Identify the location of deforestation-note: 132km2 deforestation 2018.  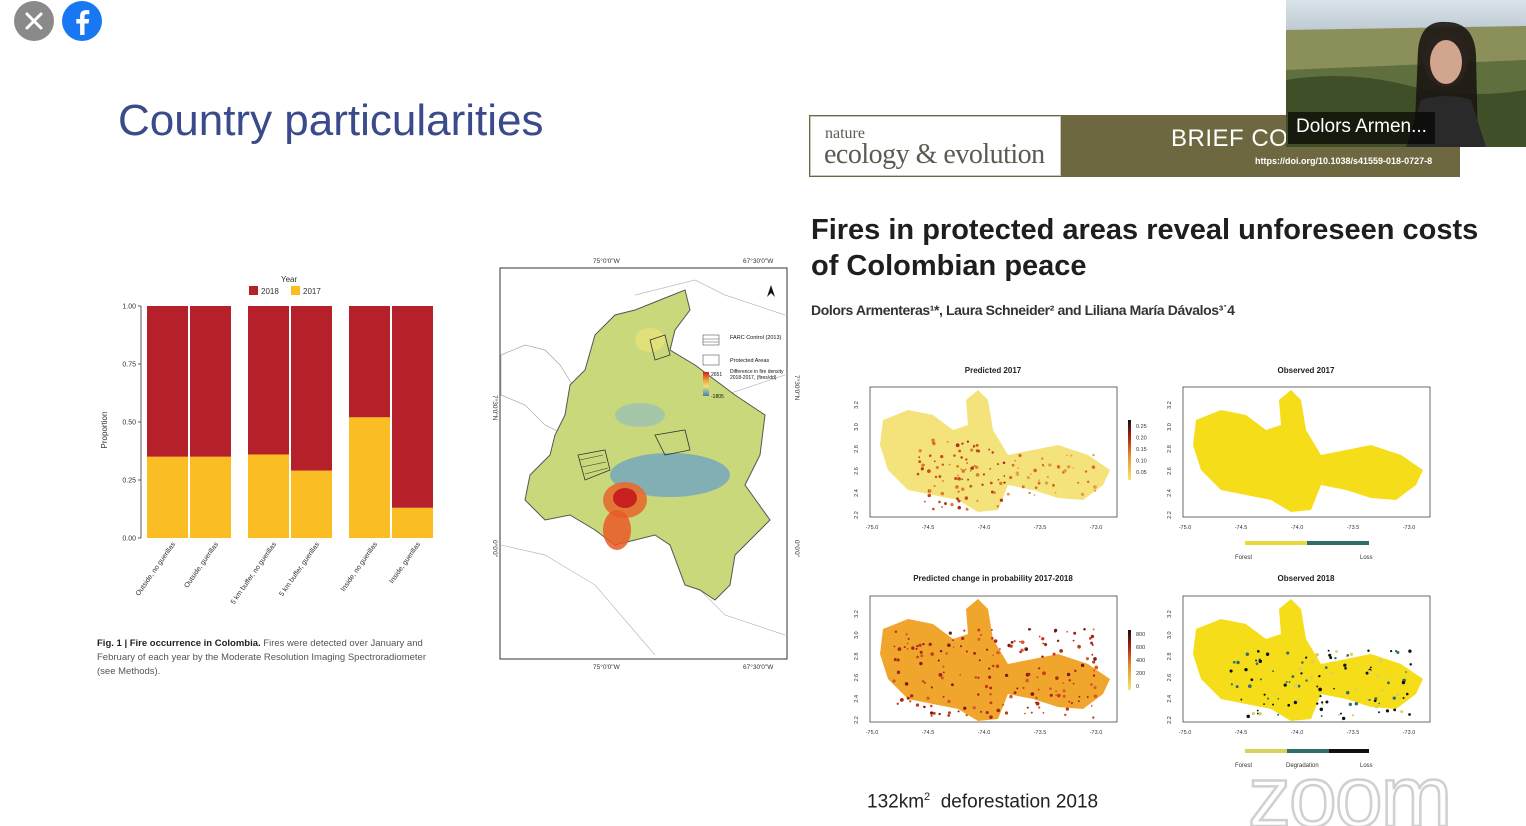
(982, 802).